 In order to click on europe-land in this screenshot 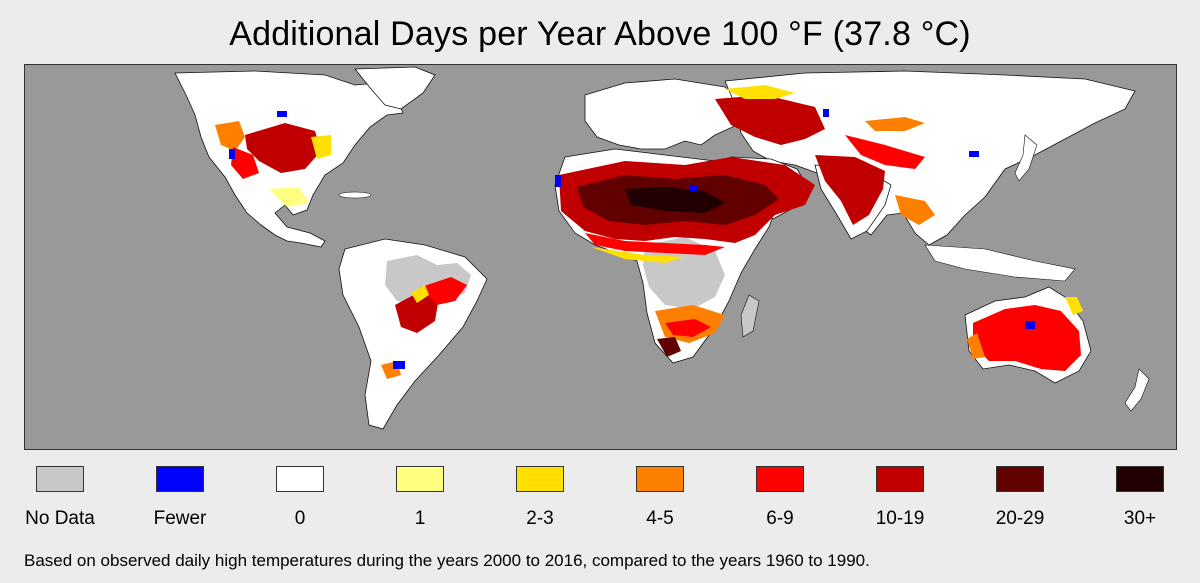, I will do `click(665, 114)`.